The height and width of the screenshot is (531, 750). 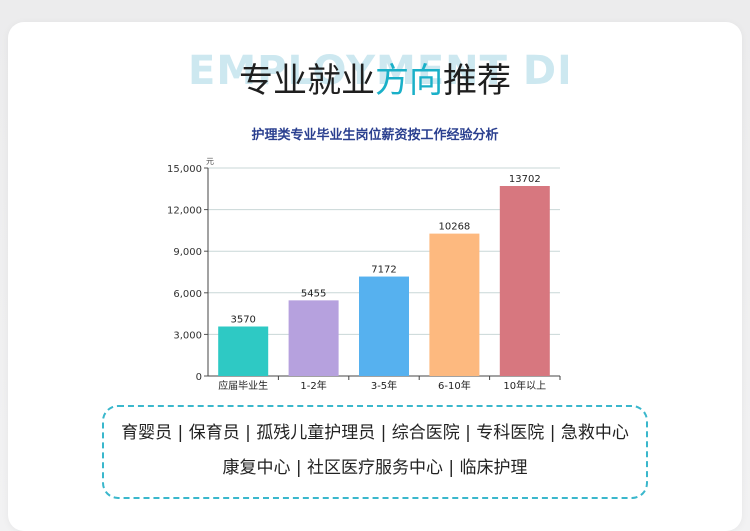 What do you see at coordinates (375, 135) in the screenshot?
I see `chart-title: 护理类专业毕业生岗位薪资按工作经验分析` at bounding box center [375, 135].